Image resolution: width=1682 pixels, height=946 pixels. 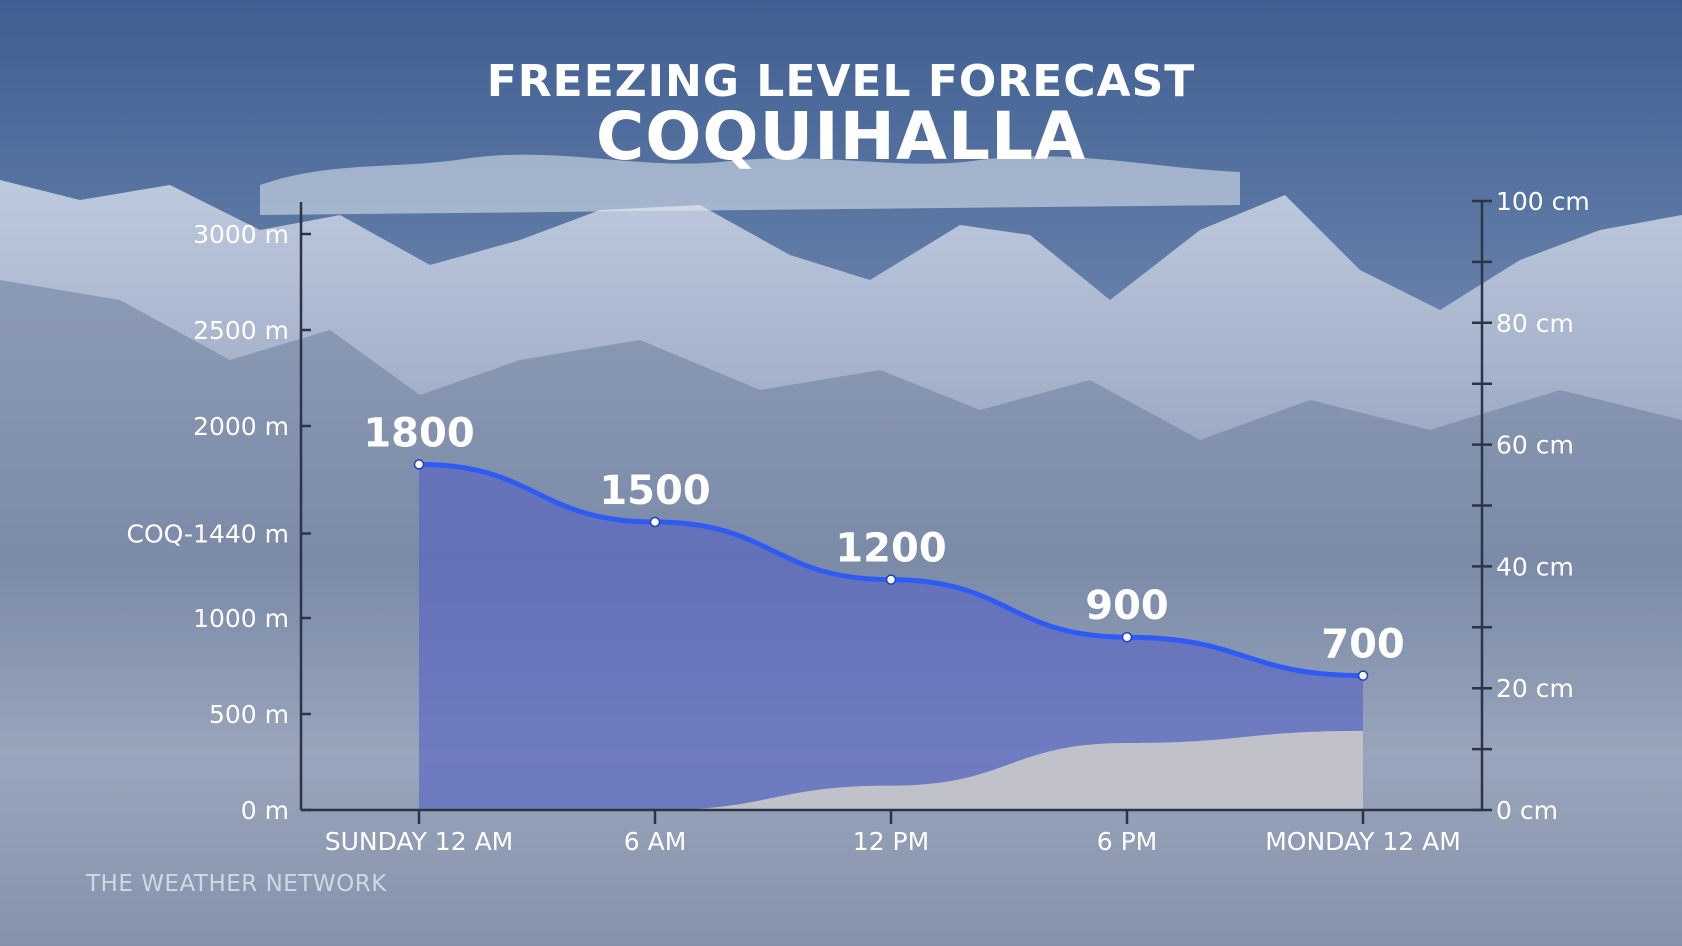 What do you see at coordinates (241, 330) in the screenshot?
I see `y-left-tick-label: 2500 m` at bounding box center [241, 330].